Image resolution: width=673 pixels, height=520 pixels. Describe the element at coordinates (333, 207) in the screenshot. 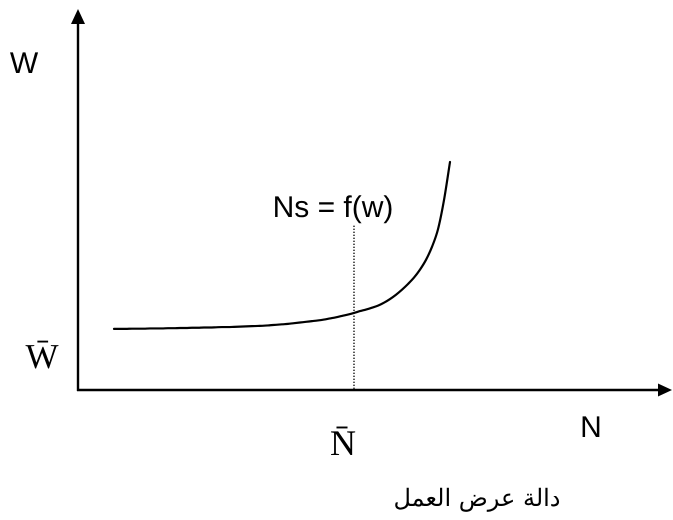

I see `series-label: Ns = f(w)` at that location.